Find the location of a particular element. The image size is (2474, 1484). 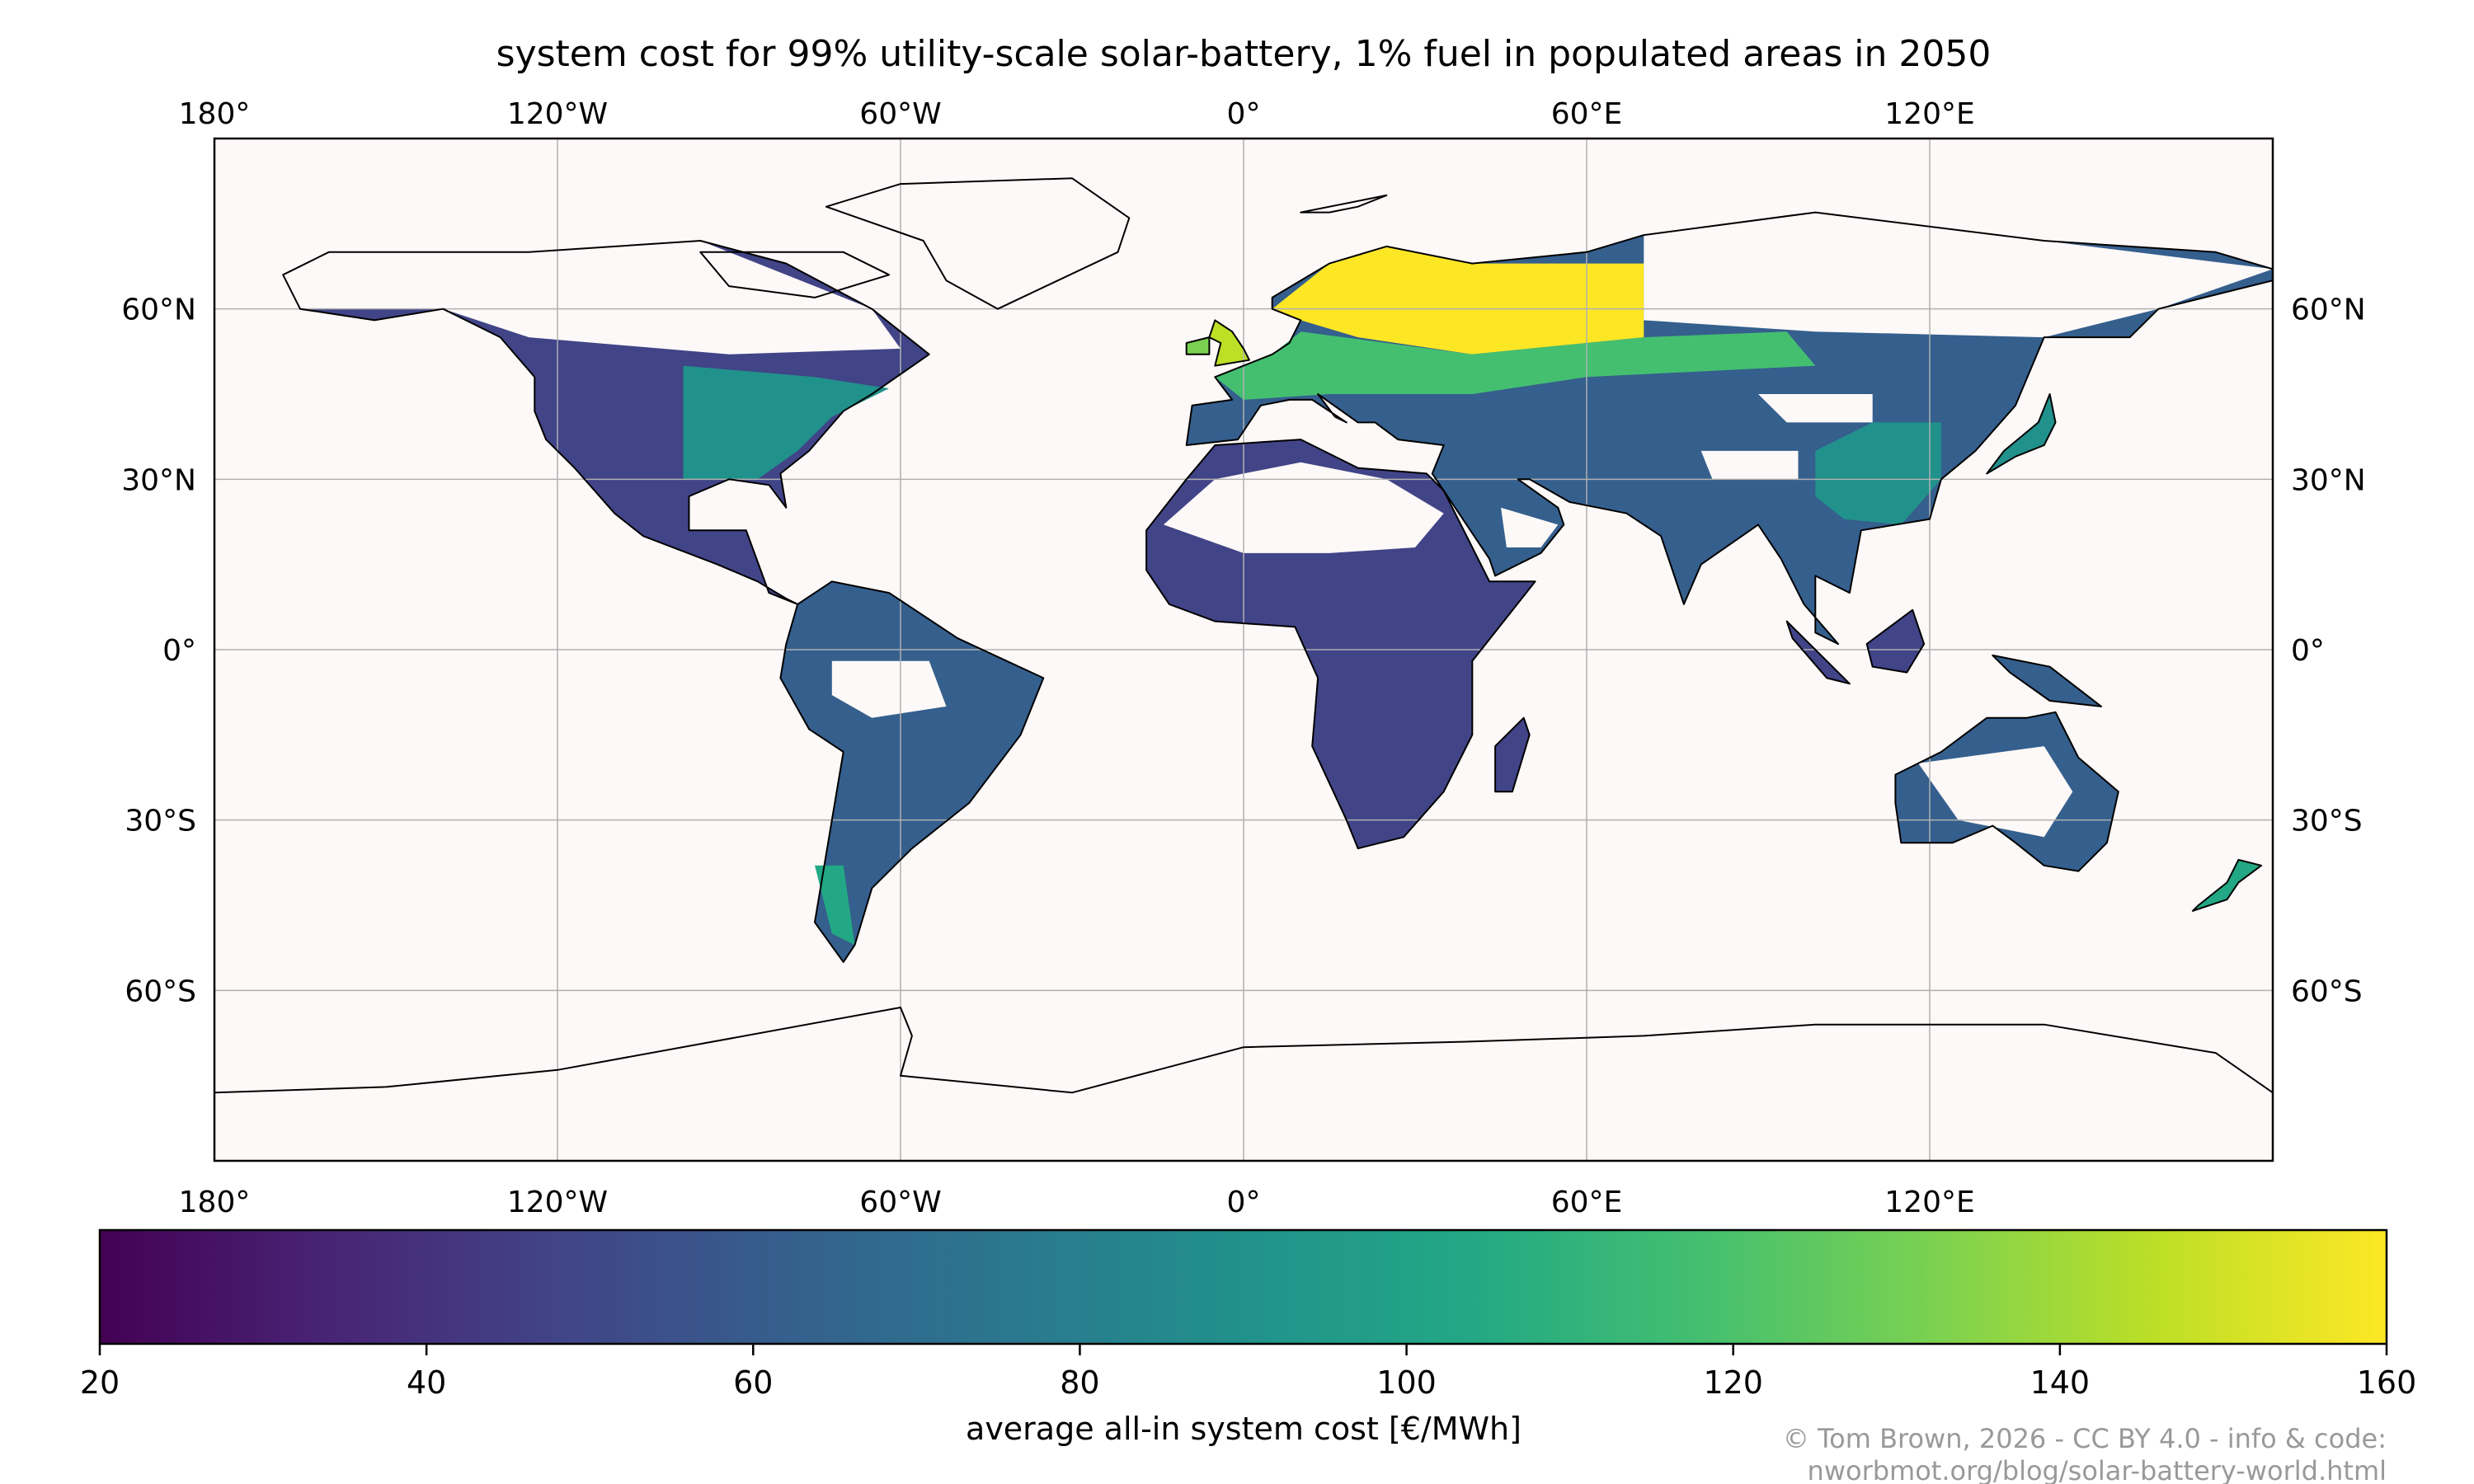

bottom-lon-tick-label: 0° is located at coordinates (1244, 1202).